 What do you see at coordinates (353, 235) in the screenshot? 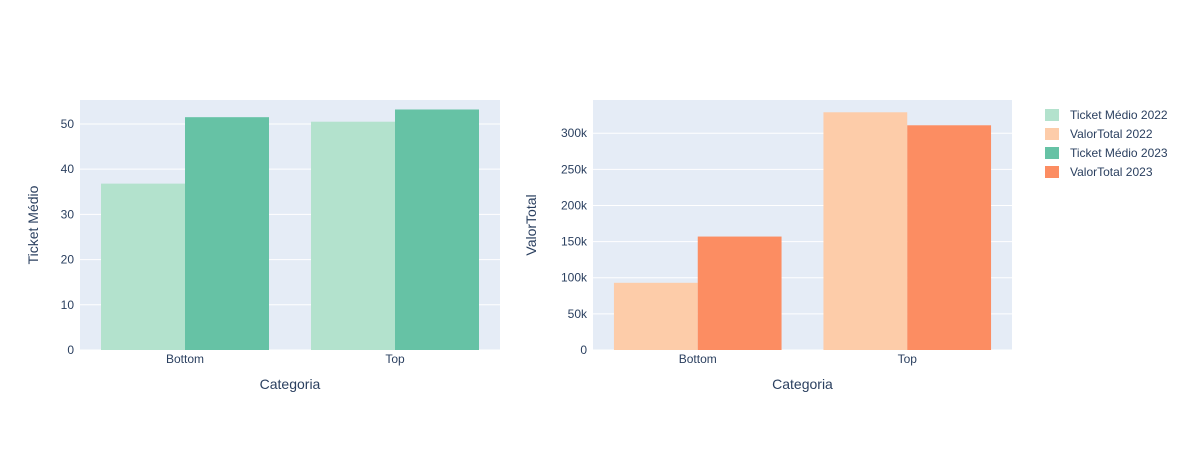
I see `bar-ticket-medio-2022-top` at bounding box center [353, 235].